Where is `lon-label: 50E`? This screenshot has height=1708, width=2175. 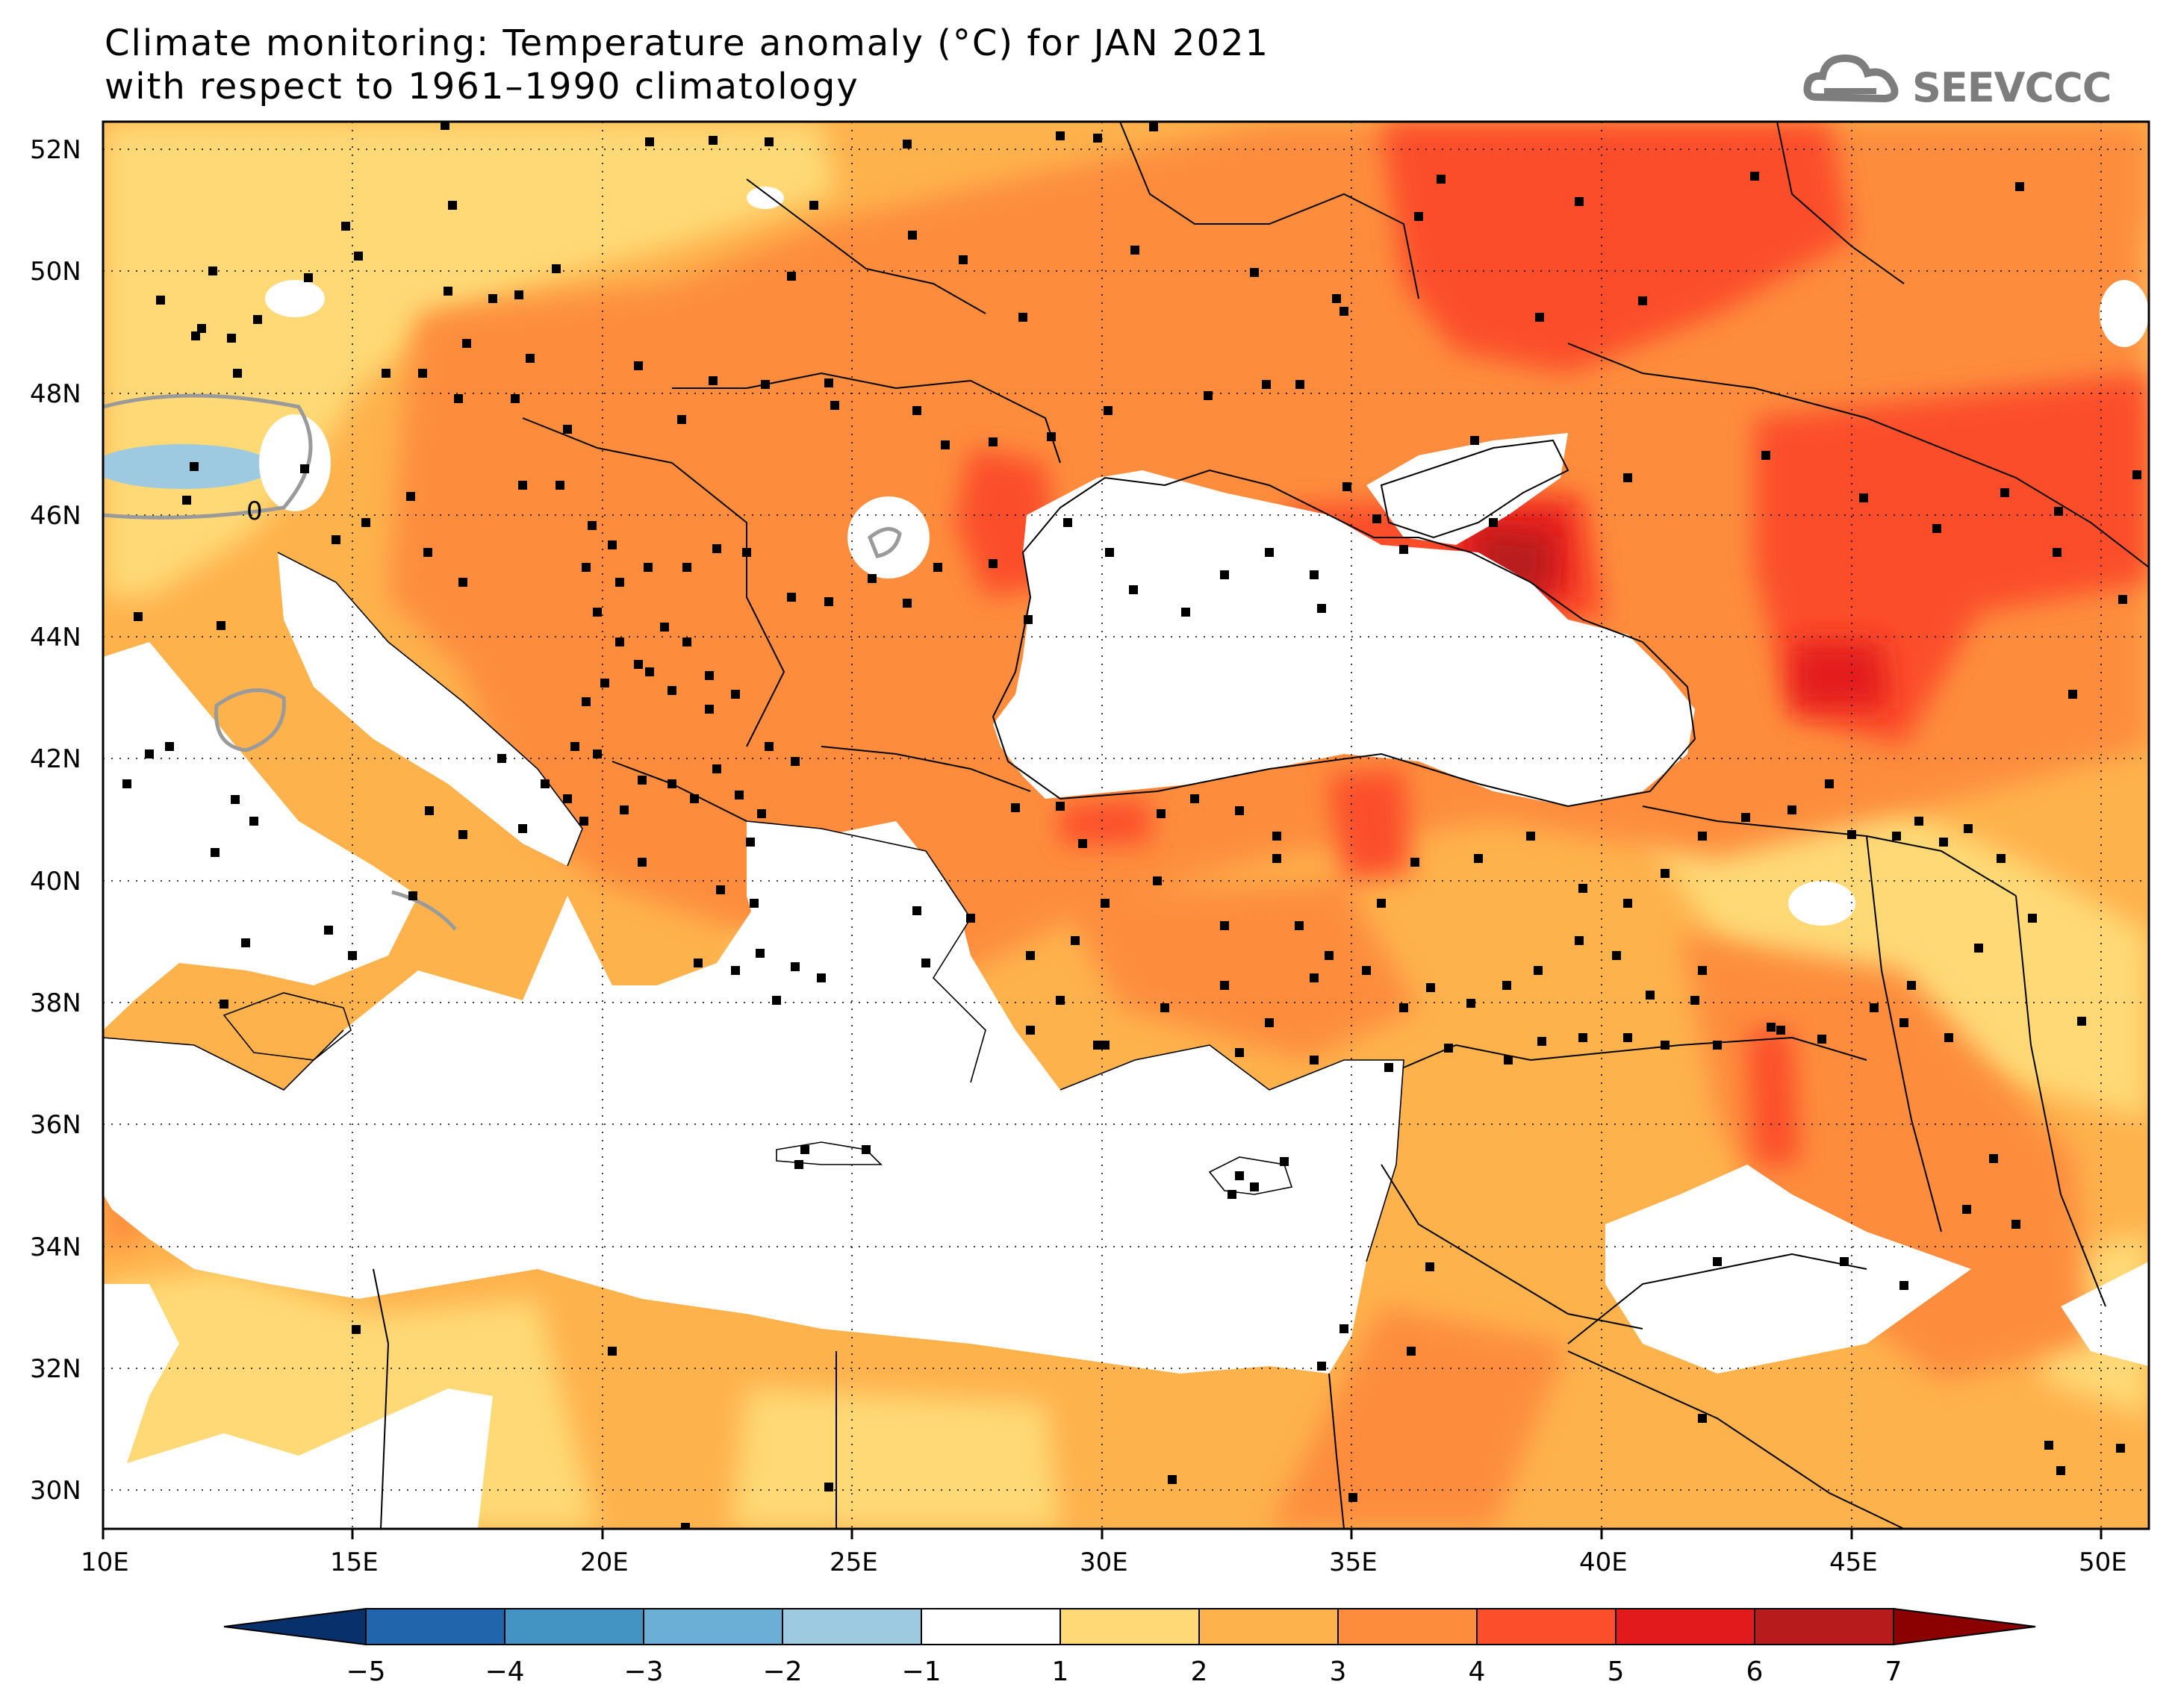
lon-label: 50E is located at coordinates (2103, 1562).